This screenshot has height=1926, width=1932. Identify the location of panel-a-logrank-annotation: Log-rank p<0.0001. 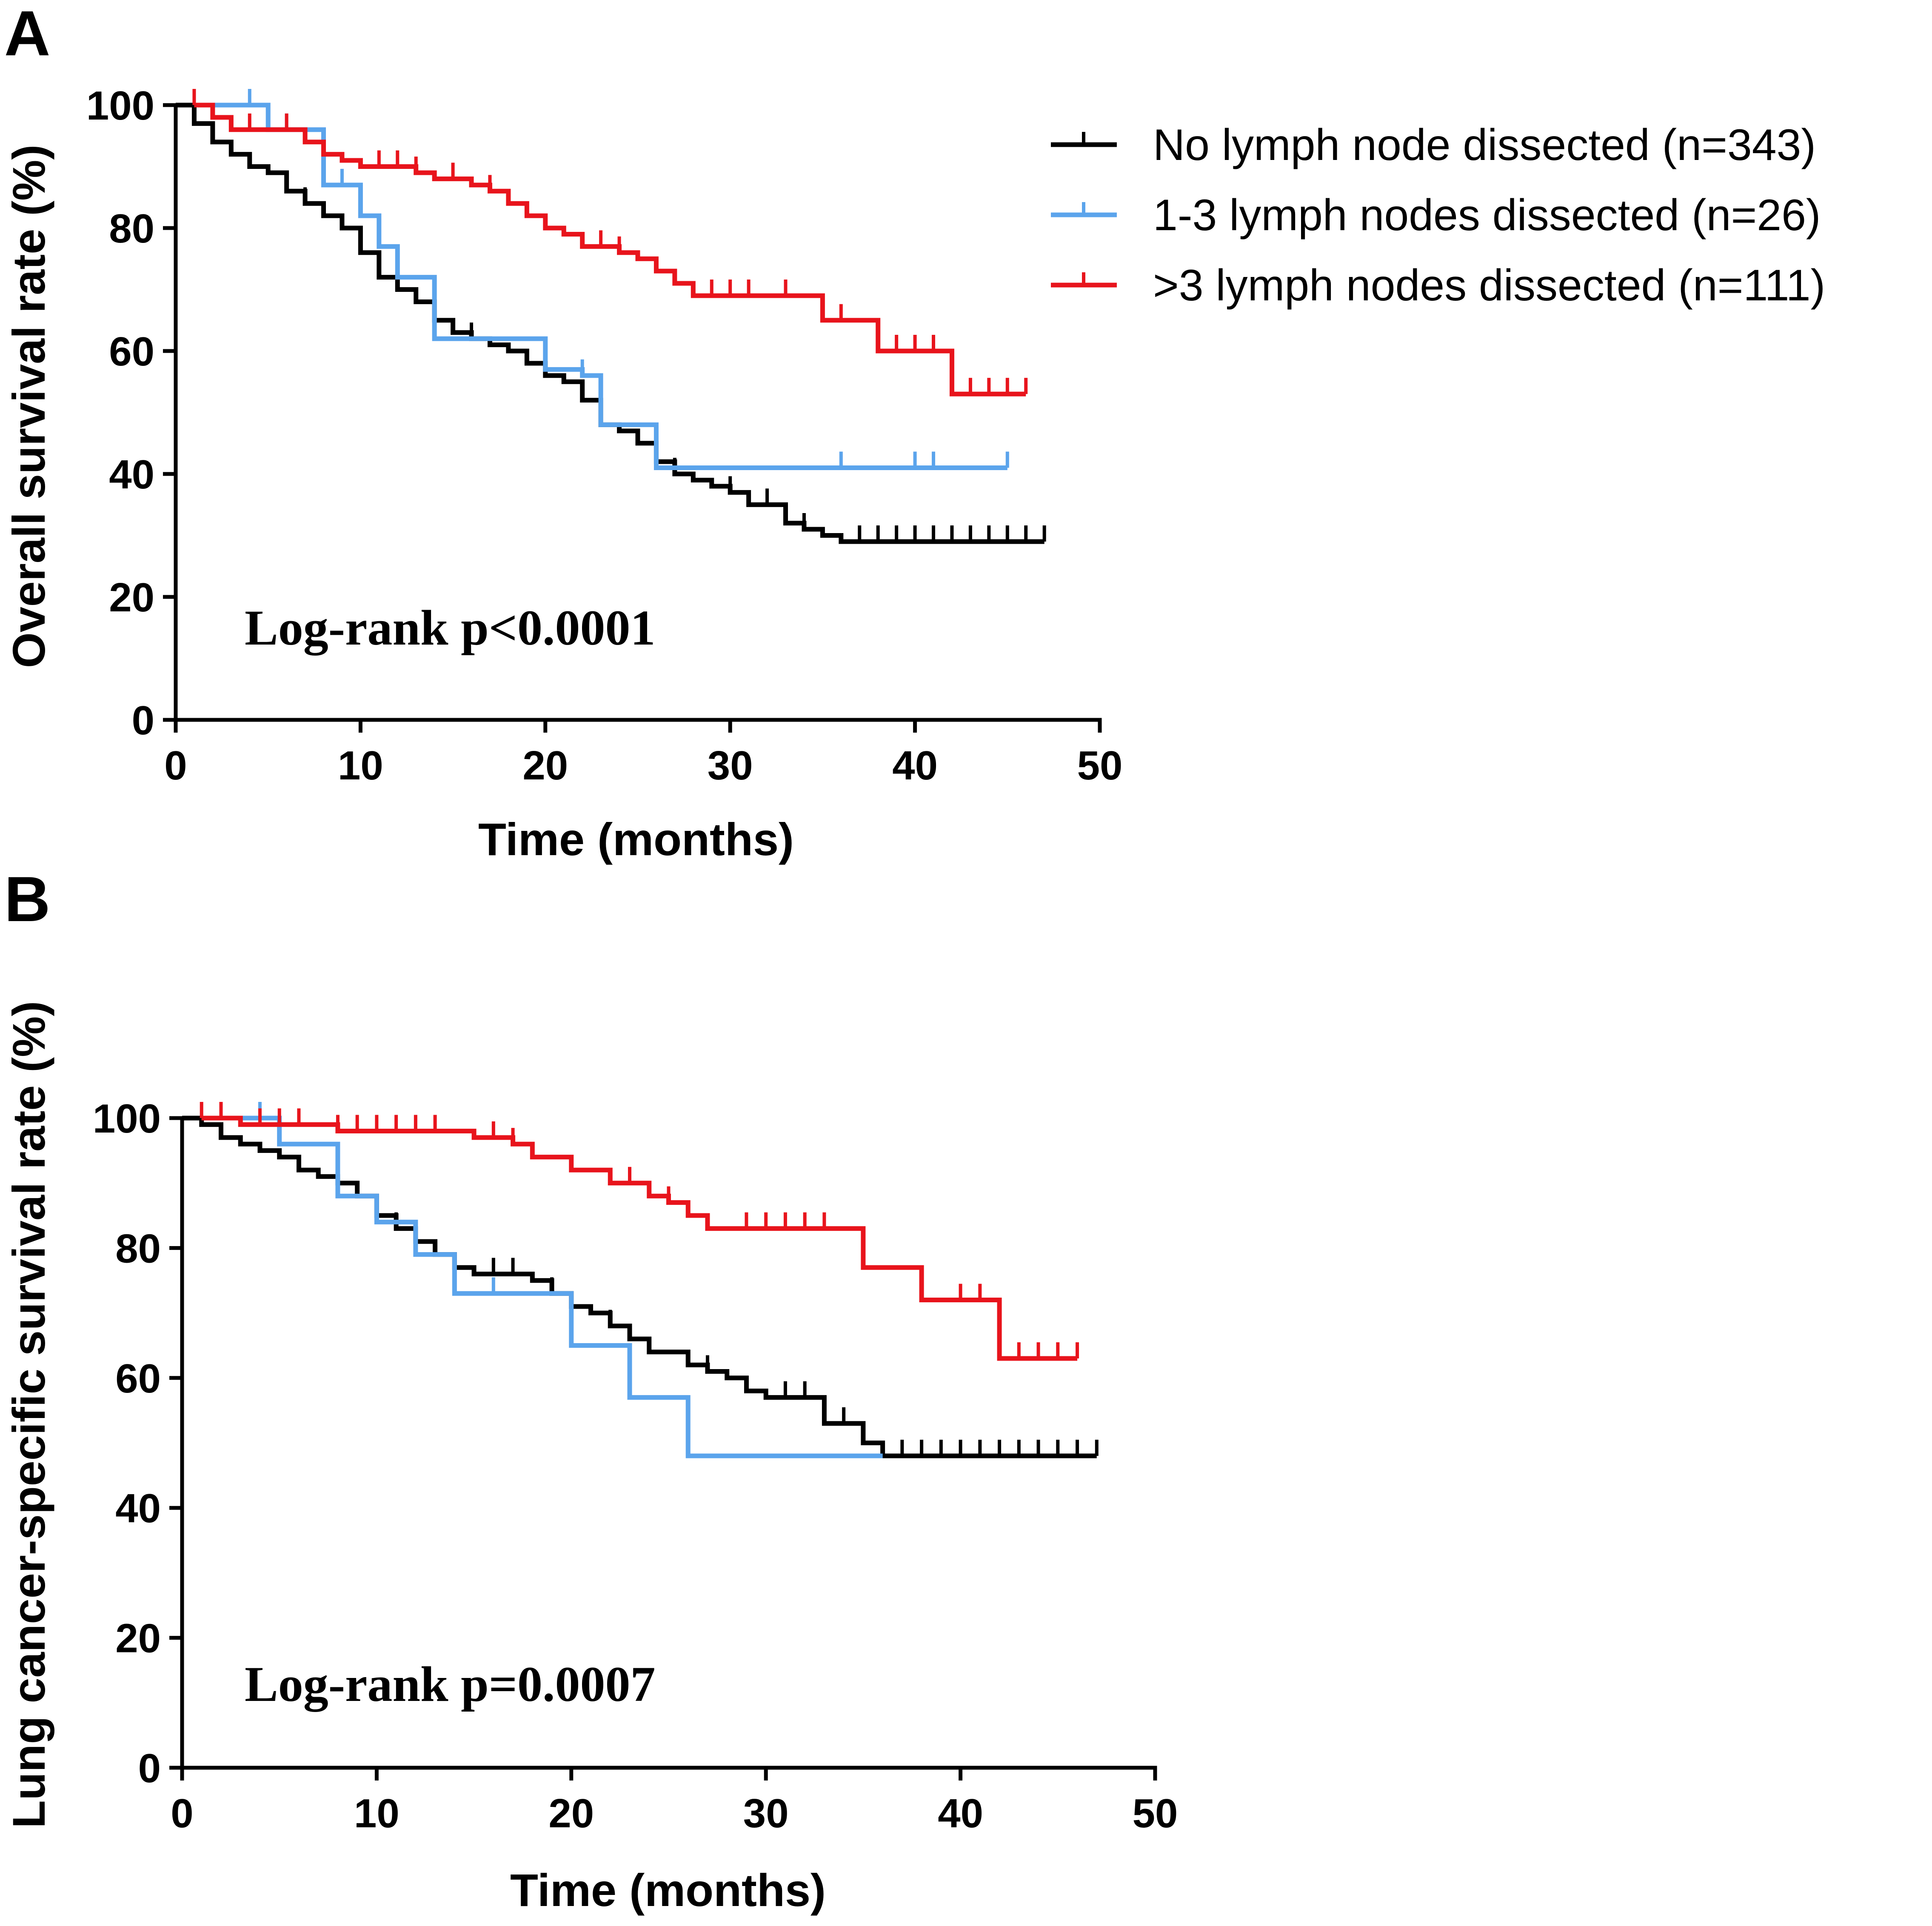
(450, 628).